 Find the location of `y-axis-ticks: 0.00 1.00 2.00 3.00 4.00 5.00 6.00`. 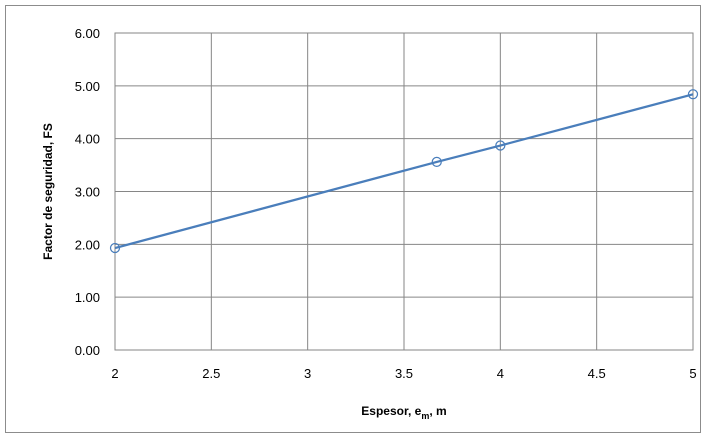

y-axis-ticks: 0.00 1.00 2.00 3.00 4.00 5.00 6.00 is located at coordinates (87, 192).